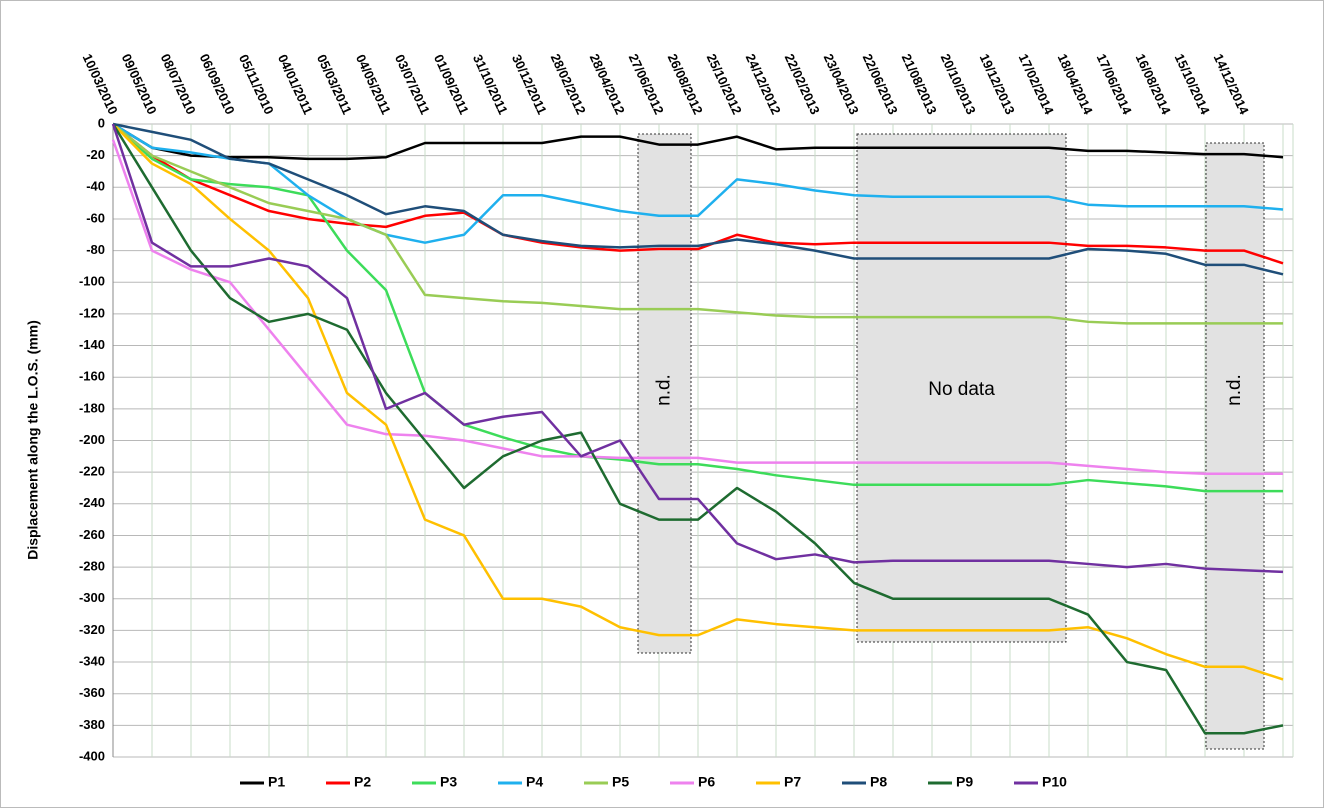  I want to click on y-tick-label: -80, so click(95, 249).